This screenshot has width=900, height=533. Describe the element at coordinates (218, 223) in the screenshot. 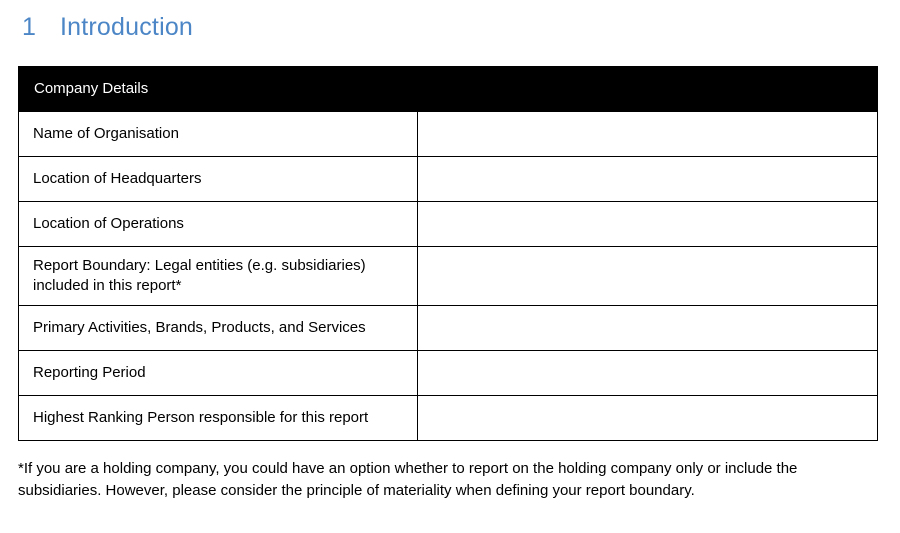

I see `row-label-cell: Location of Operations` at that location.